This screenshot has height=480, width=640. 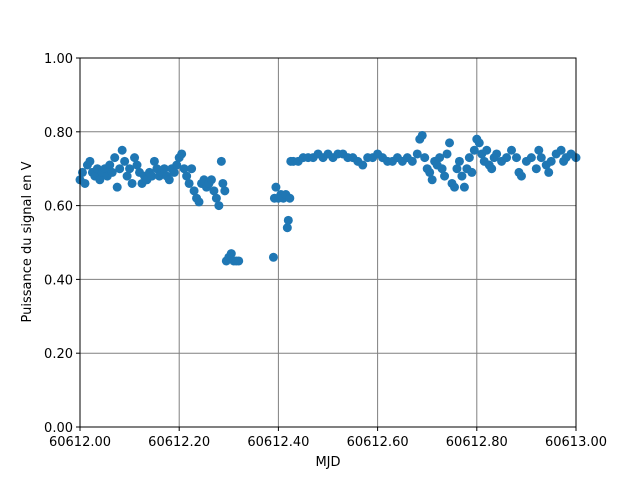 I want to click on y-tick-label: 1.00, so click(x=58, y=59).